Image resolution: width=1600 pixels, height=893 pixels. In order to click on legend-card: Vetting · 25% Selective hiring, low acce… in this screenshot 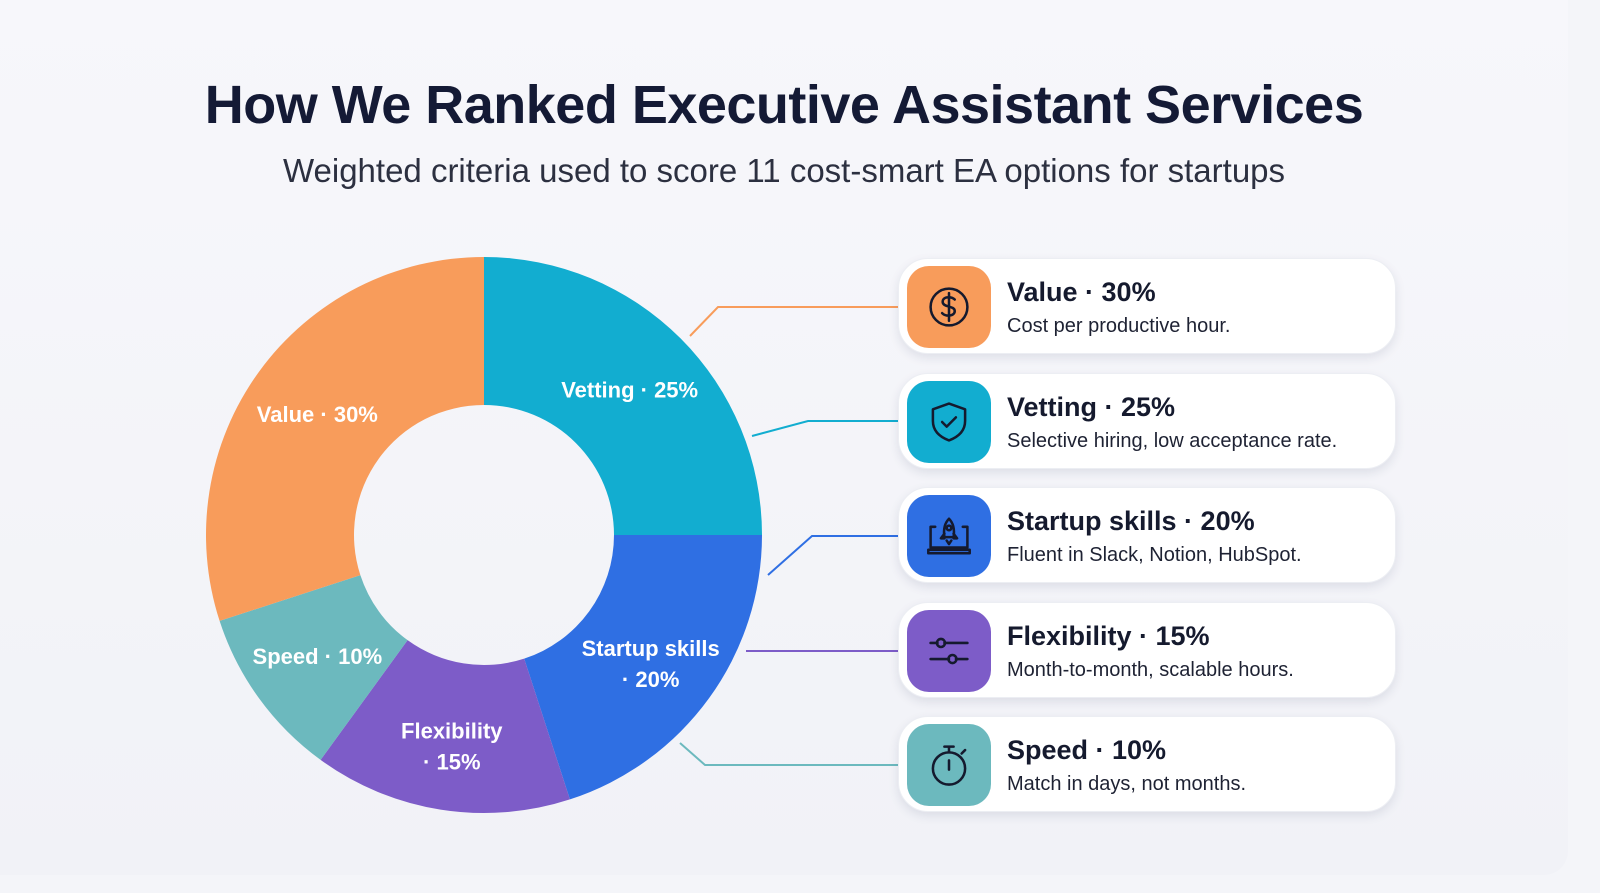, I will do `click(1147, 420)`.